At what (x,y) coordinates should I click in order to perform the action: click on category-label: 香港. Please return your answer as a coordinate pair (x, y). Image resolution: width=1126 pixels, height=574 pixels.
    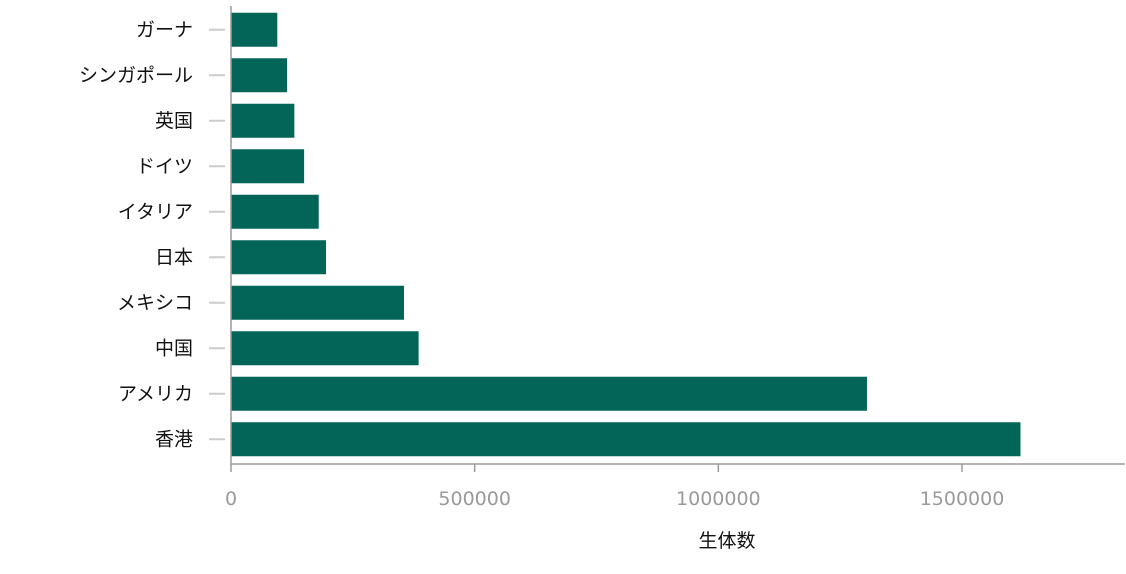
    Looking at the image, I should click on (174, 439).